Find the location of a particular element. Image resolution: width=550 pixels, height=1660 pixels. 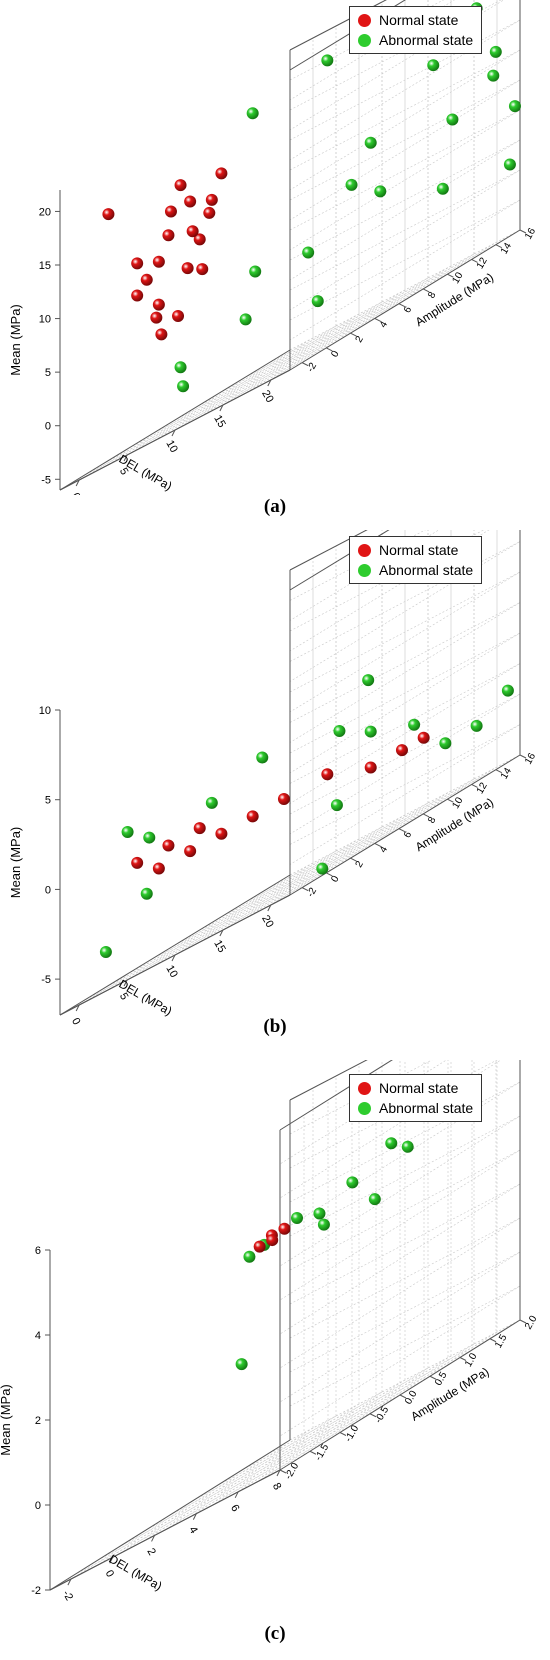

y-tick-label: 2.0 is located at coordinates (531, 1323).